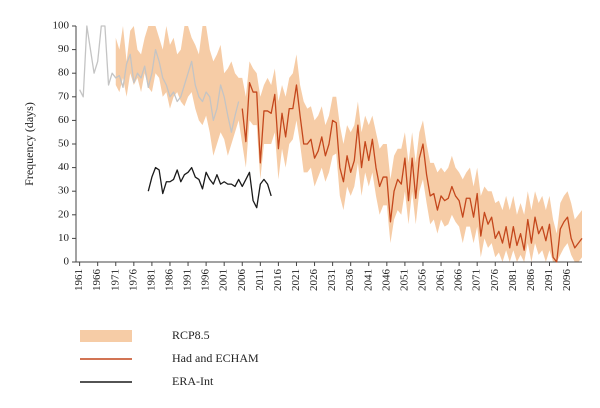  What do you see at coordinates (193, 381) in the screenshot?
I see `legend-label: ERA-Int` at bounding box center [193, 381].